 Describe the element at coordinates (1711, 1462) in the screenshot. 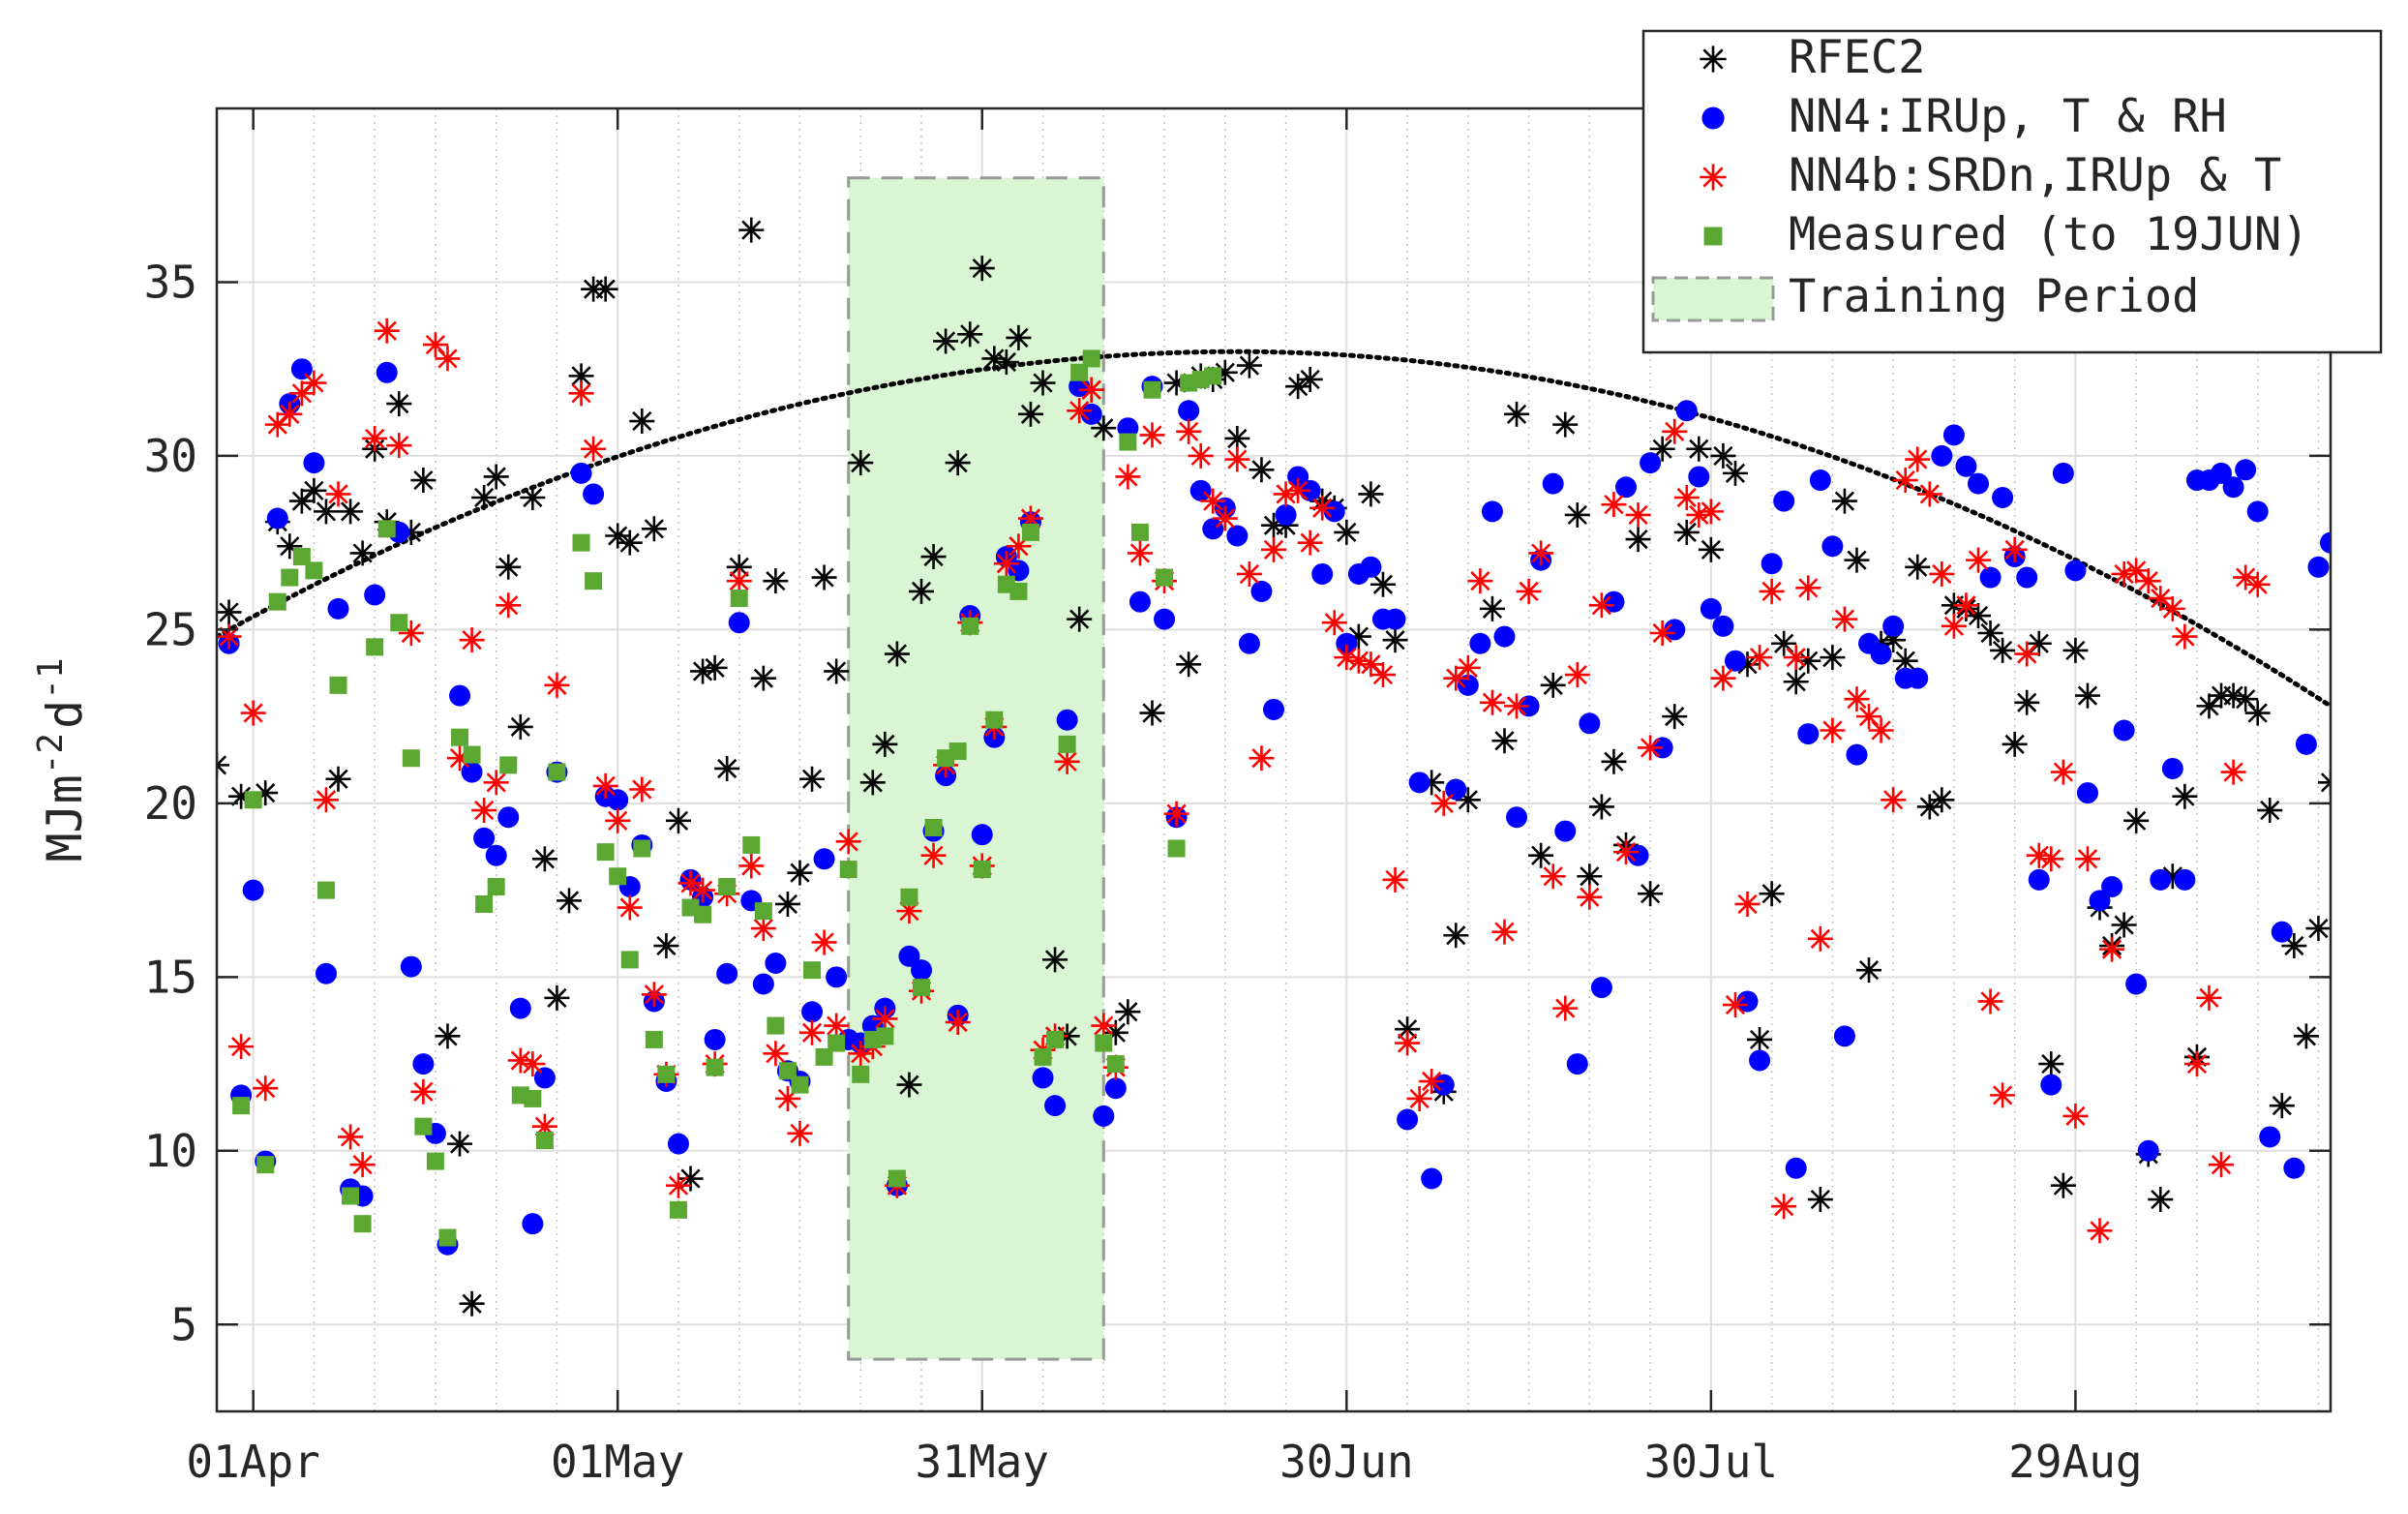

I see `x-tick-label: 30Jul` at that location.